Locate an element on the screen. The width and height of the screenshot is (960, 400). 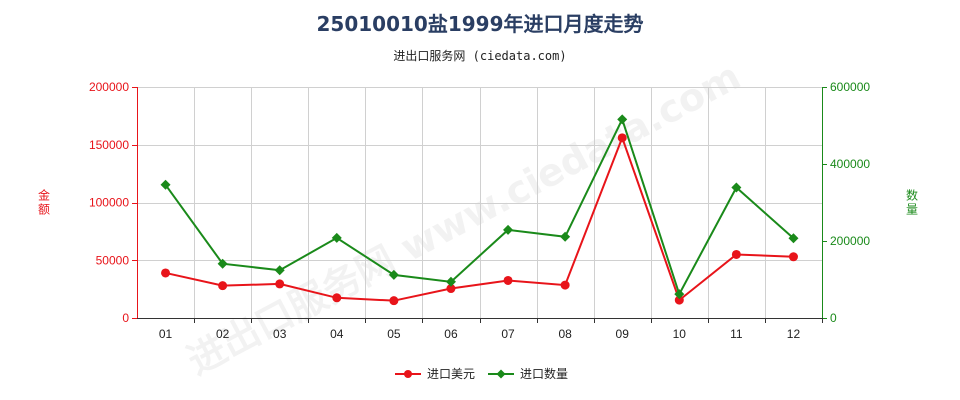
left-axis-tick-label: 200000 is located at coordinates (109, 87).